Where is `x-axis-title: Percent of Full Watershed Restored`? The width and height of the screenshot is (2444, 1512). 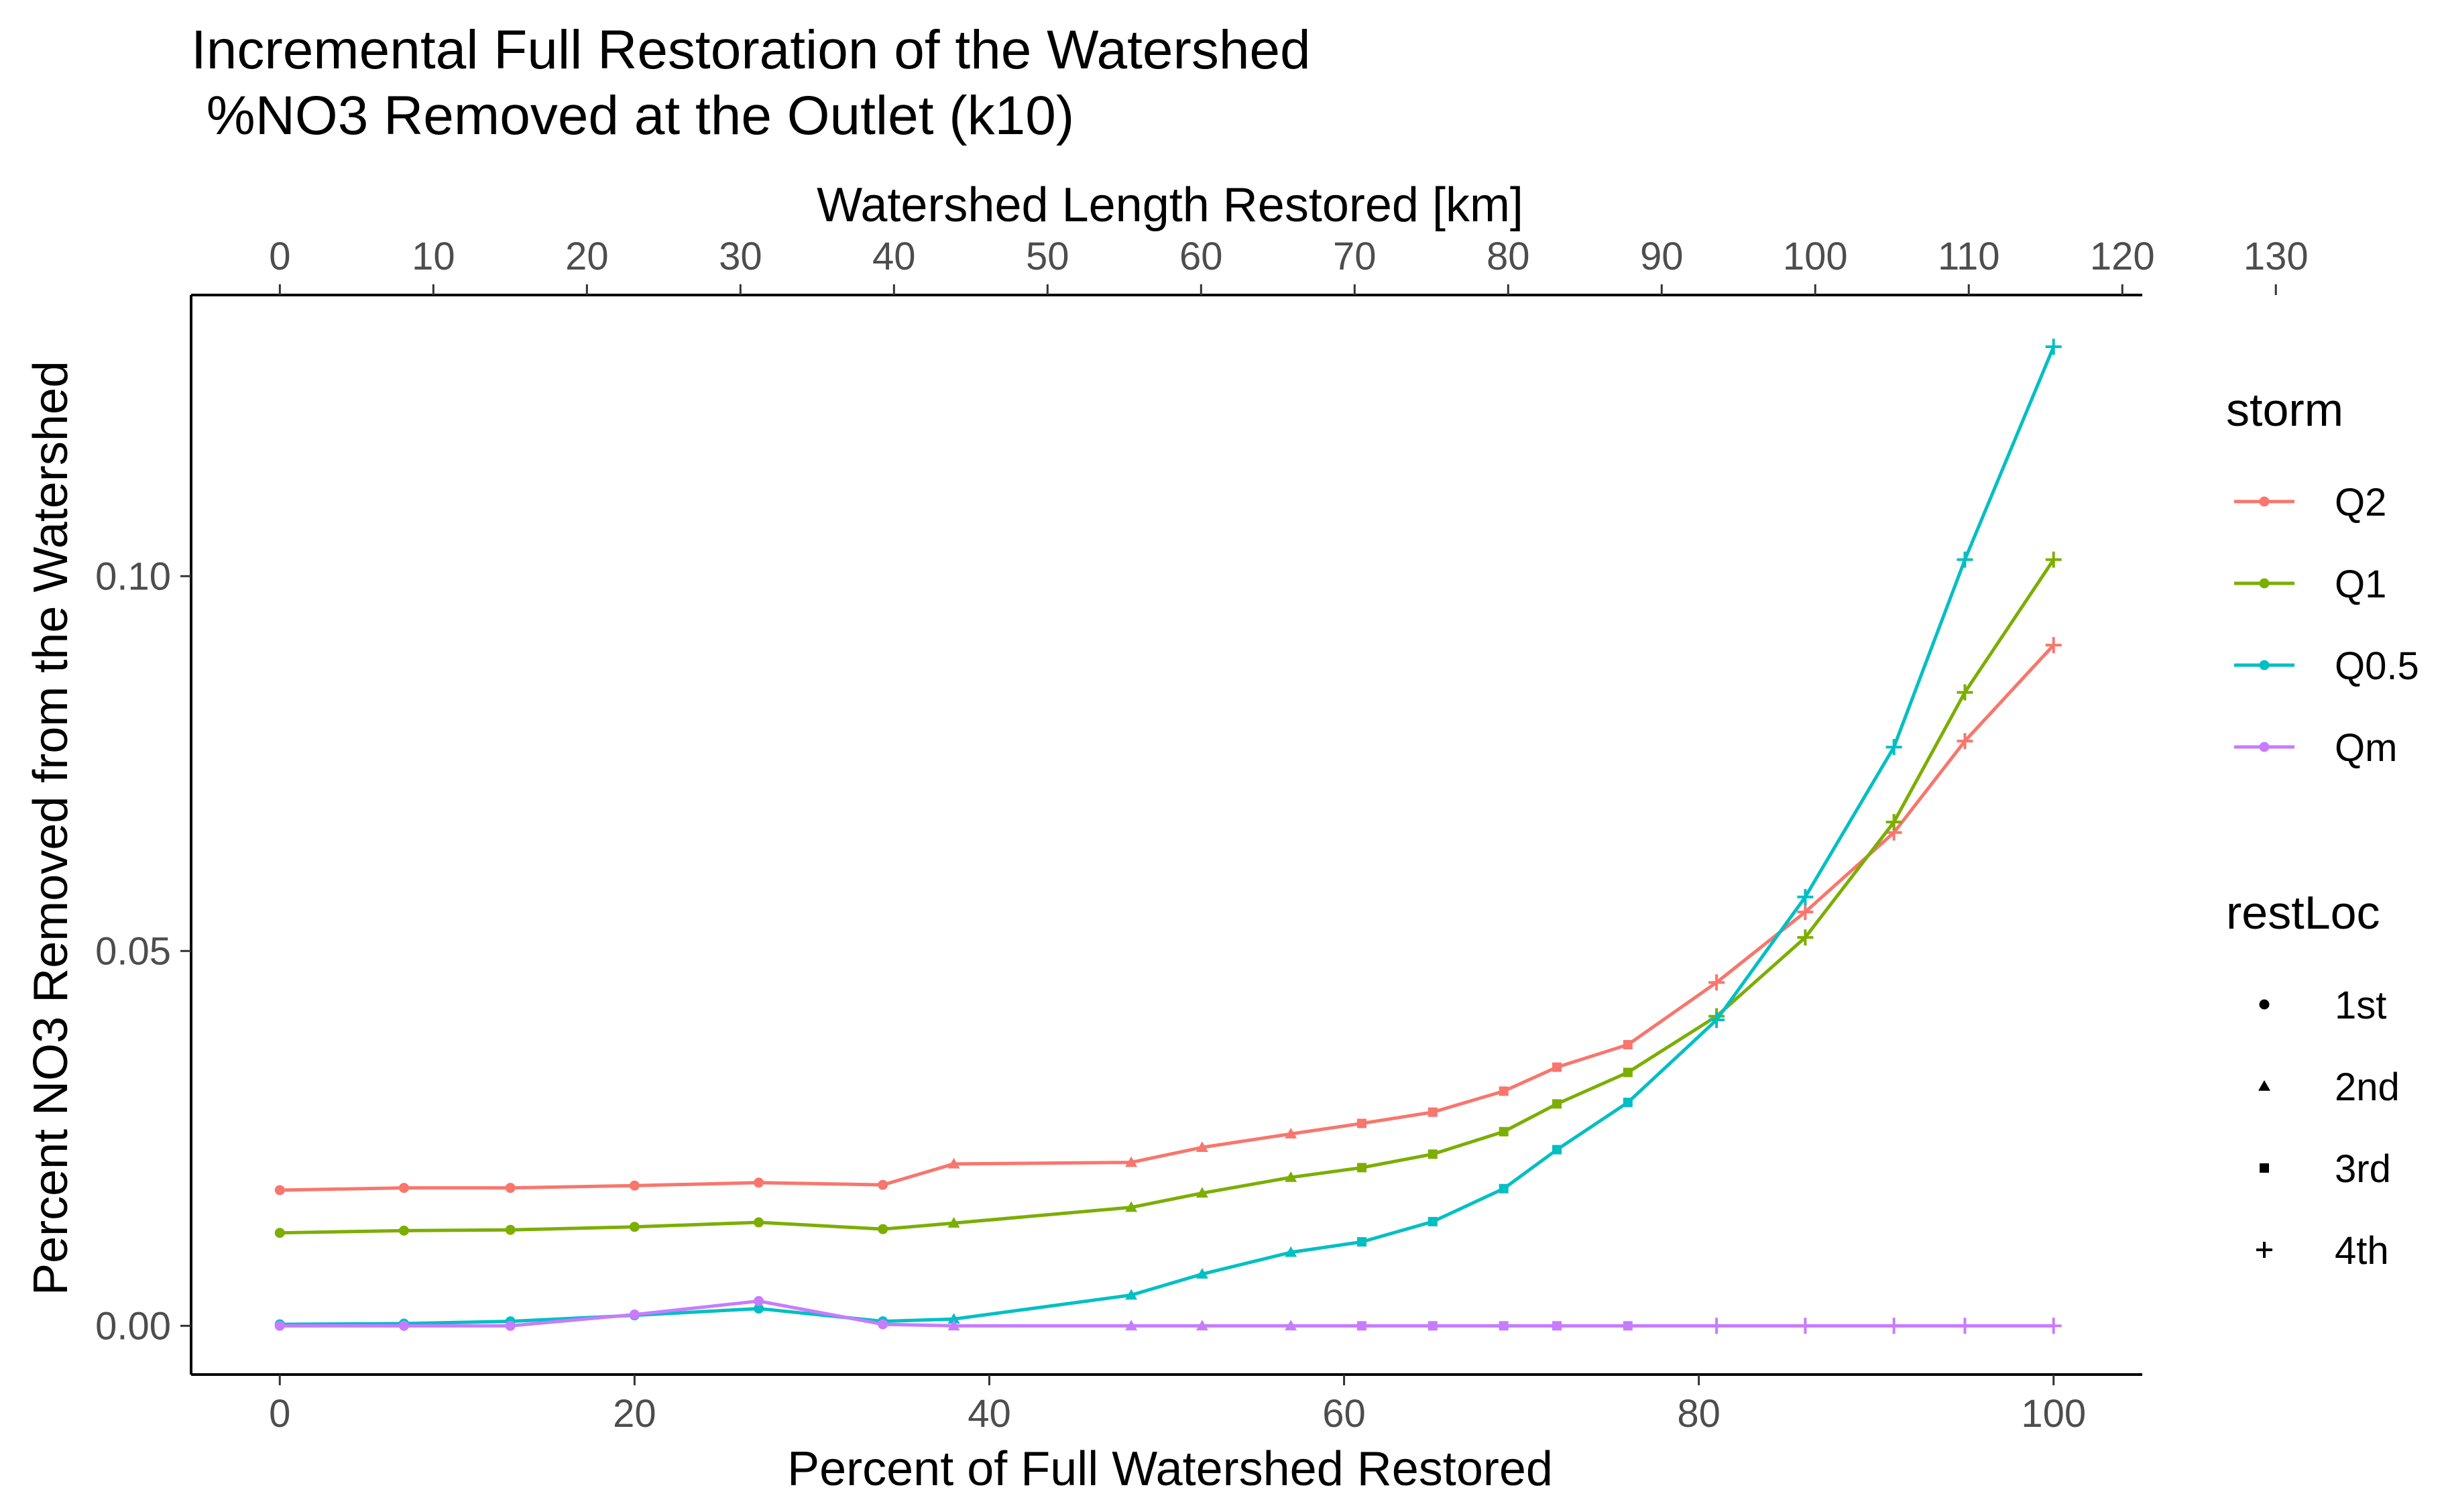
x-axis-title: Percent of Full Watershed Restored is located at coordinates (1170, 1469).